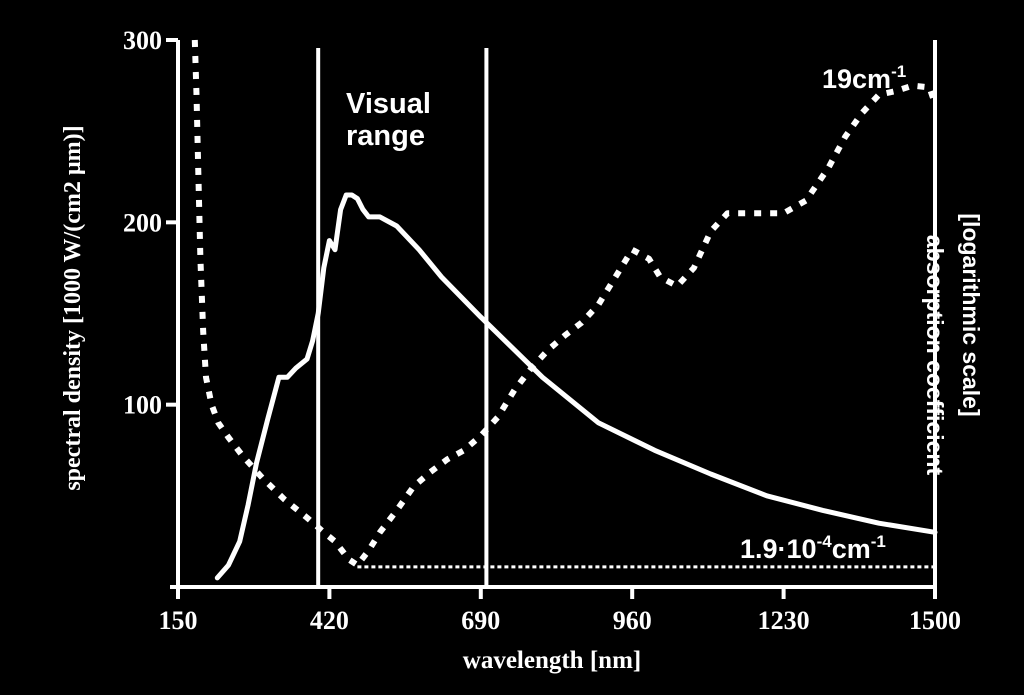  What do you see at coordinates (385, 136) in the screenshot?
I see `visual-range-label-line2: range` at bounding box center [385, 136].